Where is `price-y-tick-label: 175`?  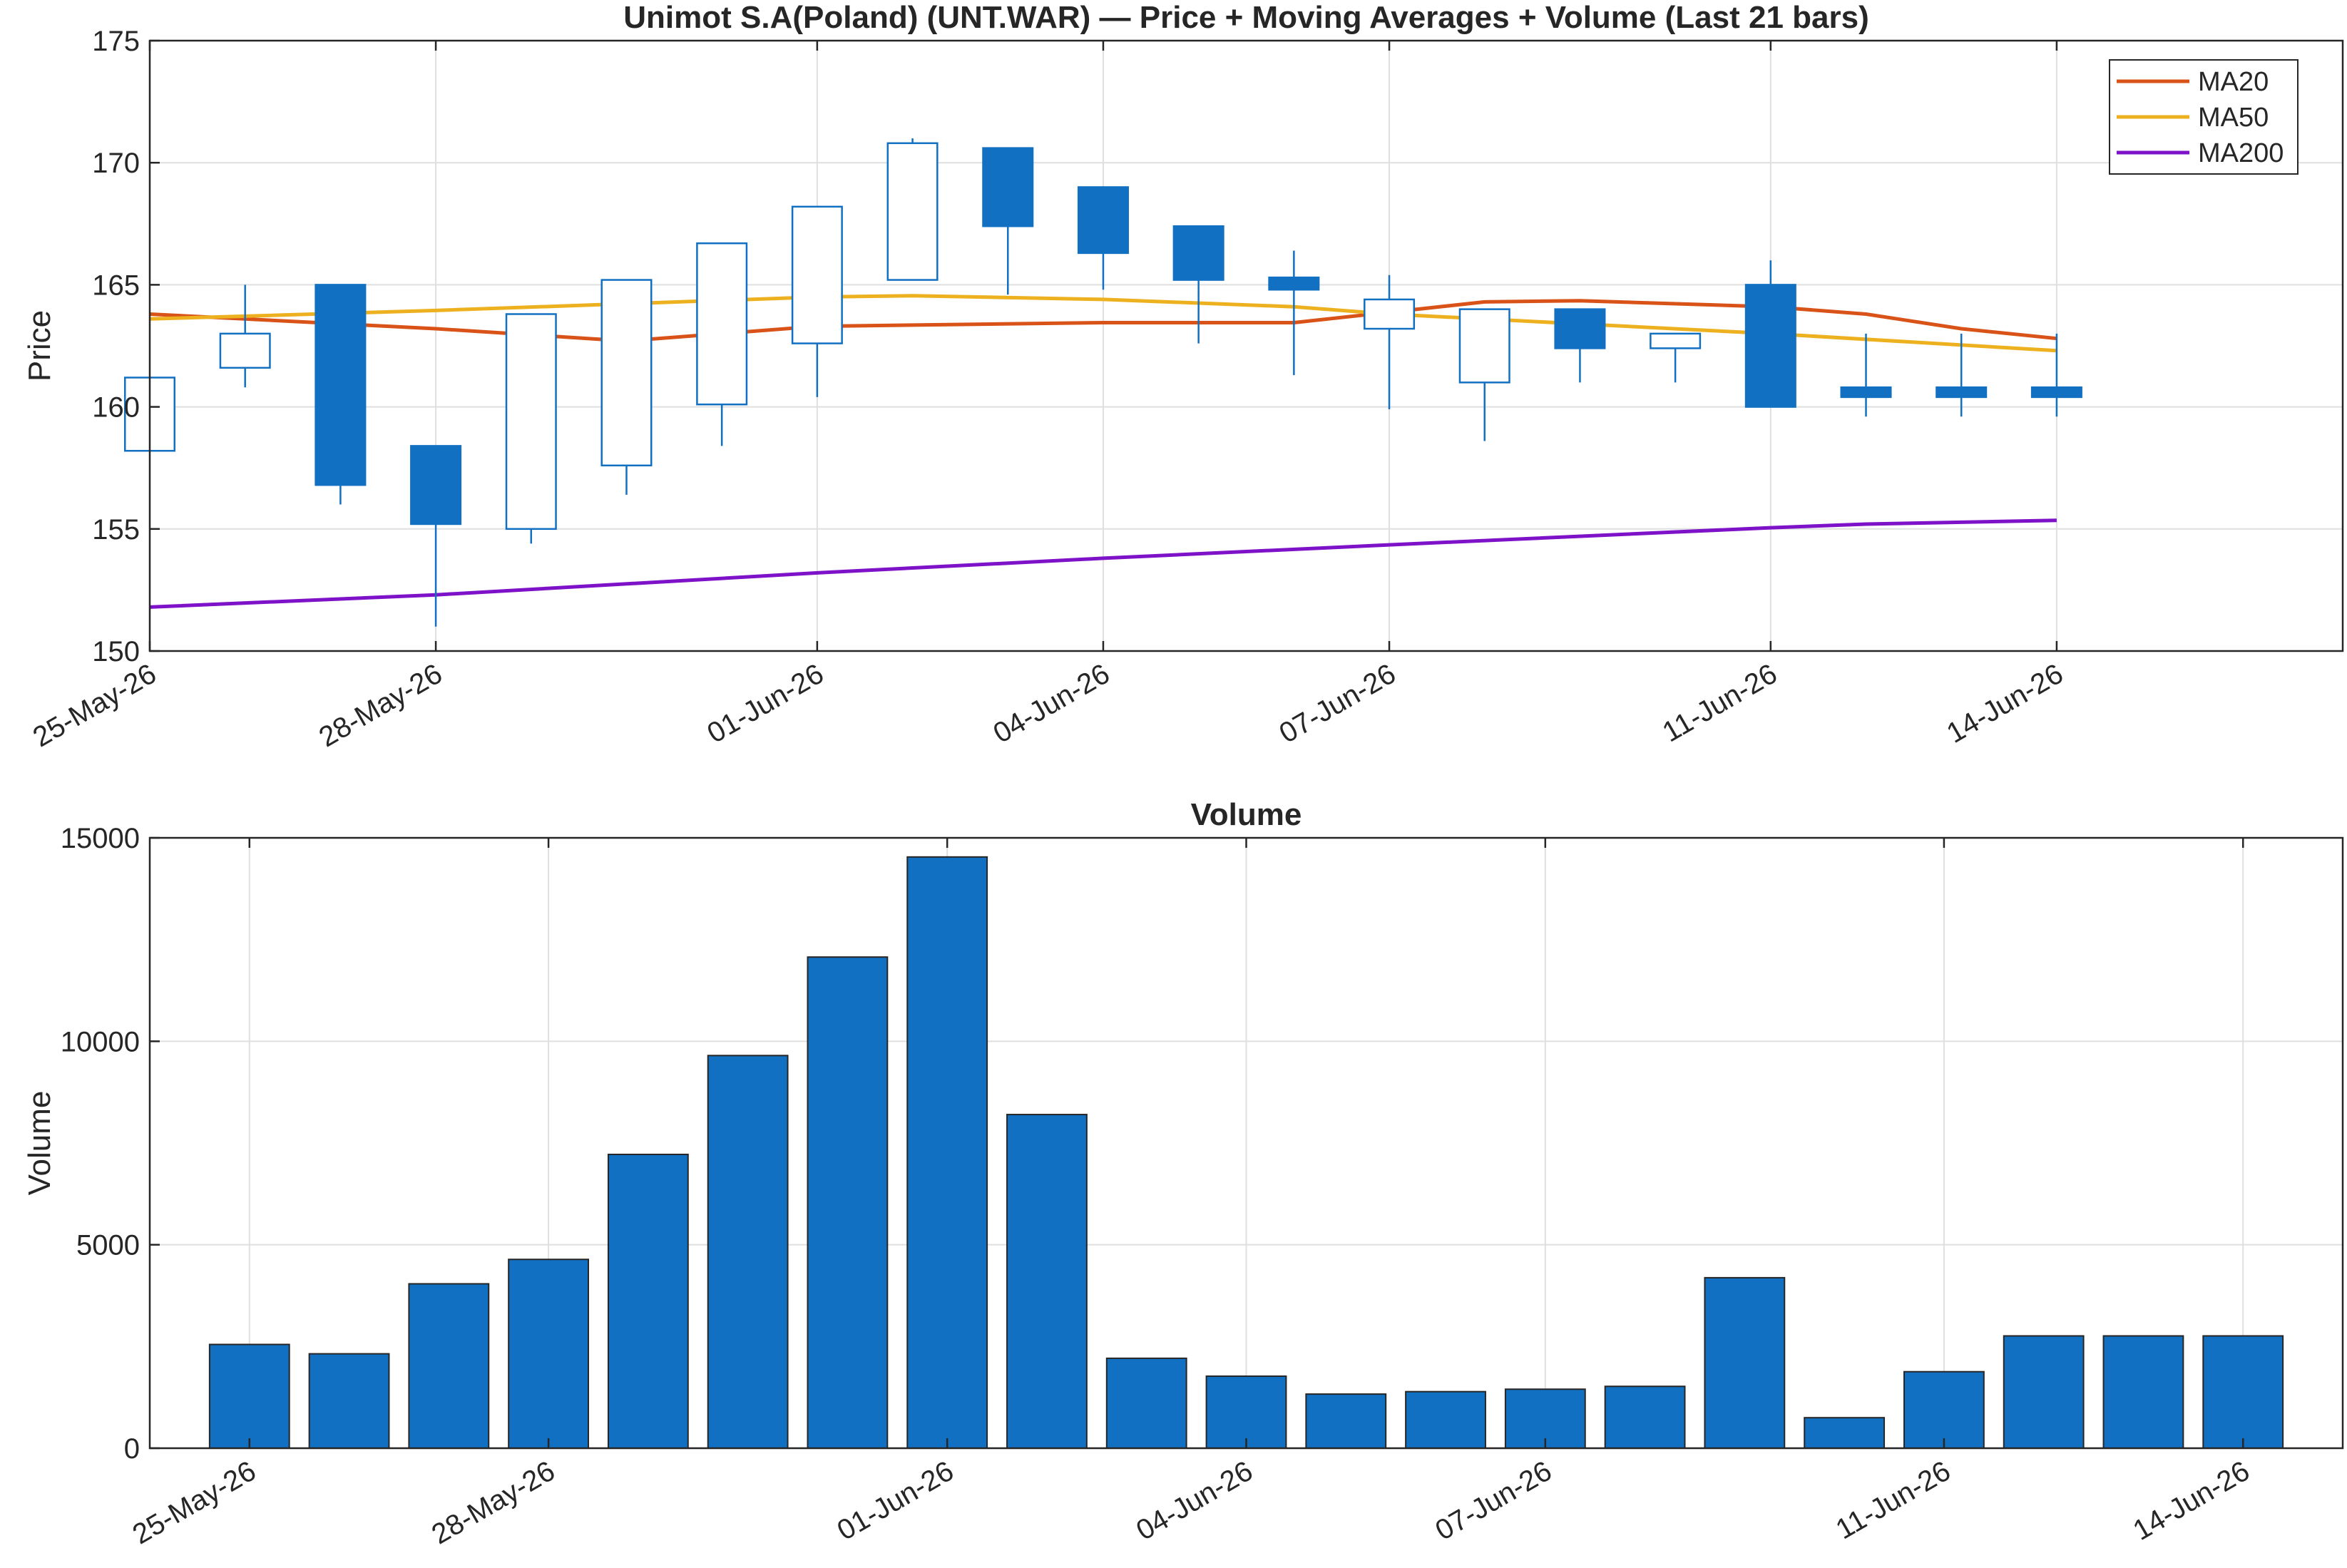 price-y-tick-label: 175 is located at coordinates (116, 41).